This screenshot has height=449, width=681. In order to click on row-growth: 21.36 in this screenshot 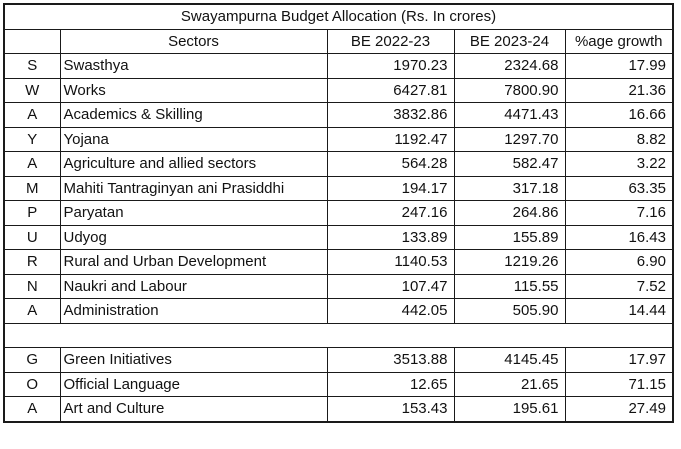, I will do `click(619, 90)`.